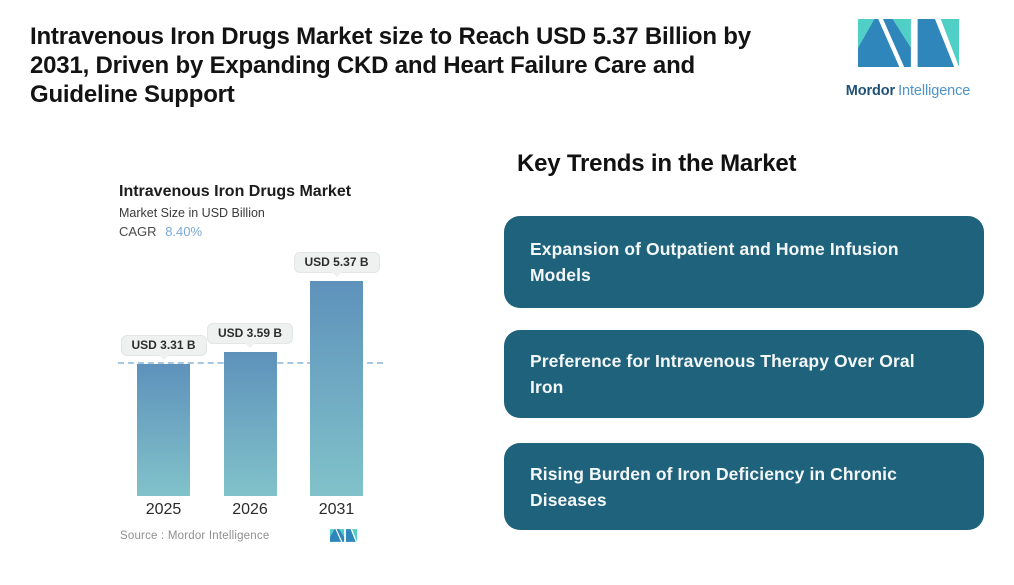 The image size is (1014, 585). Describe the element at coordinates (336, 265) in the screenshot. I see `bar-value-label-2031: USD 5.37 B` at that location.